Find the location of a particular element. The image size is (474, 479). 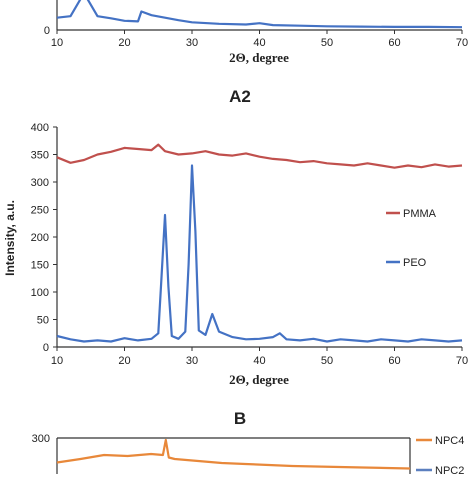

a2-y-tick-label: 400 is located at coordinates (40, 128).